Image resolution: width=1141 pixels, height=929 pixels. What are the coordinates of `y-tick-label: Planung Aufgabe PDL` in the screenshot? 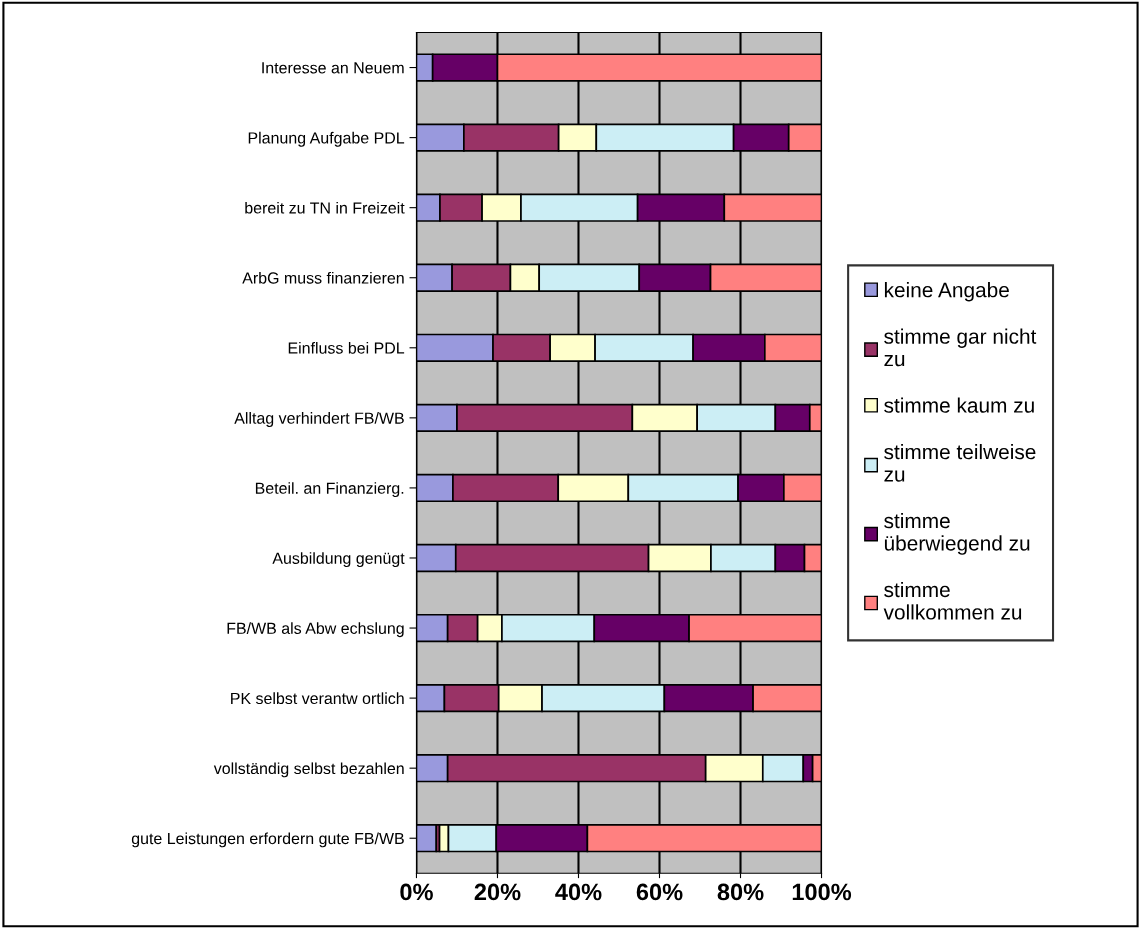 It's located at (326, 139).